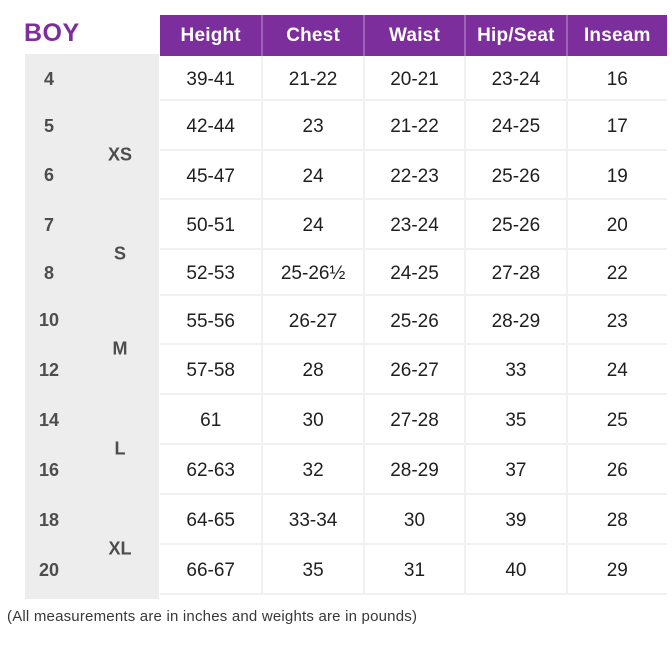  What do you see at coordinates (616, 124) in the screenshot?
I see `table-cell: 17` at bounding box center [616, 124].